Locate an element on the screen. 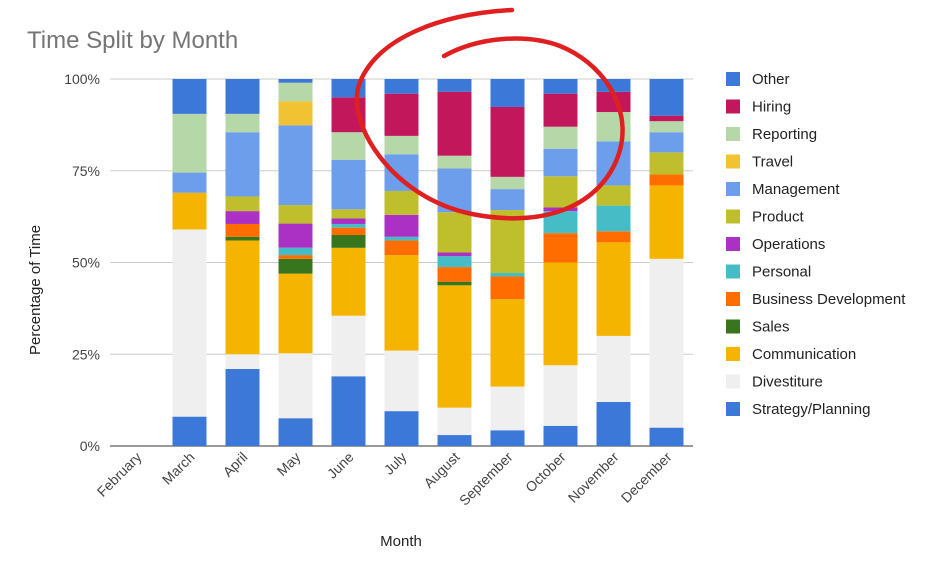 The width and height of the screenshot is (929, 575). bar-segment-divestiture-december is located at coordinates (666, 343).